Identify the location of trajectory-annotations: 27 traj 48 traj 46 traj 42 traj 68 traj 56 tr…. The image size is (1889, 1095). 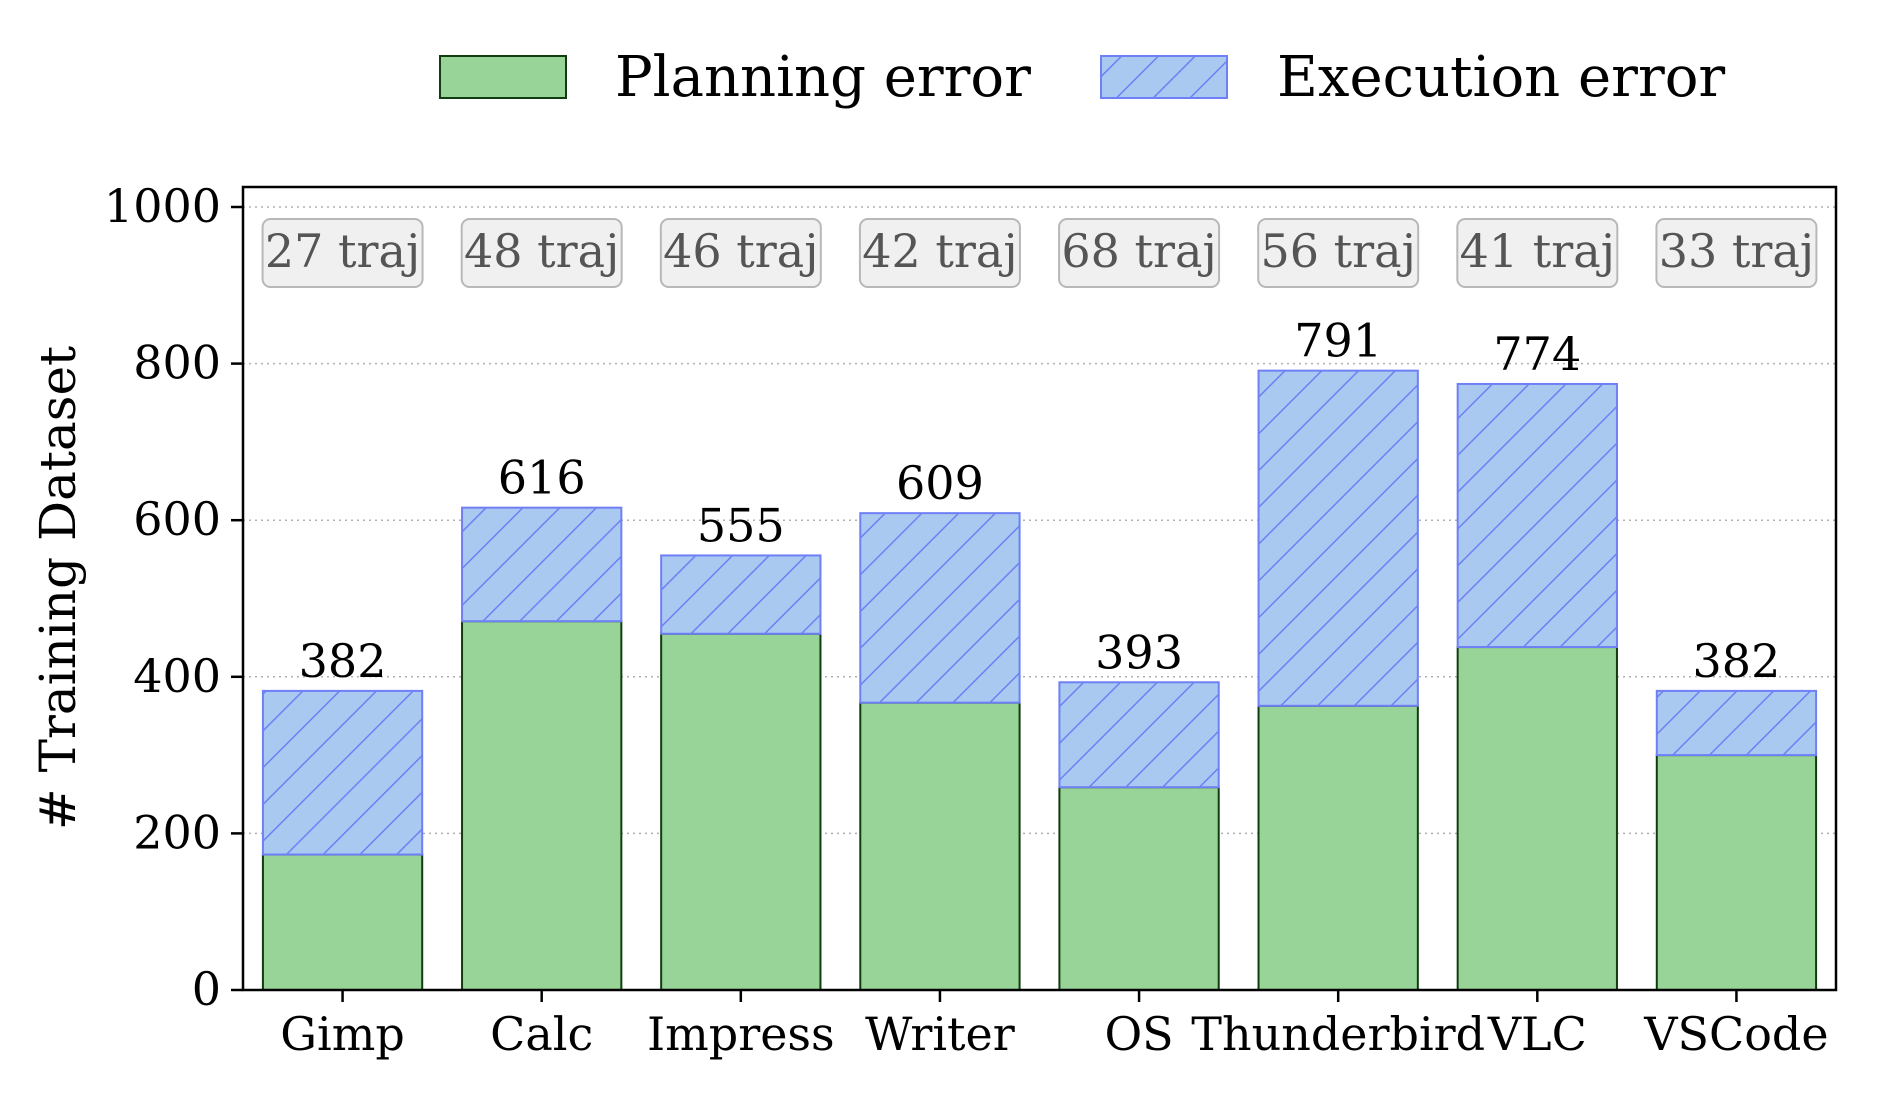
(1039, 253).